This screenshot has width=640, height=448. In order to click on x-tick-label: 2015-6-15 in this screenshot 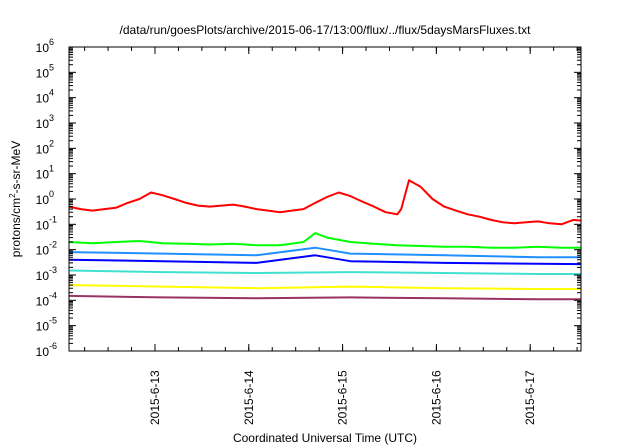, I will do `click(343, 397)`.